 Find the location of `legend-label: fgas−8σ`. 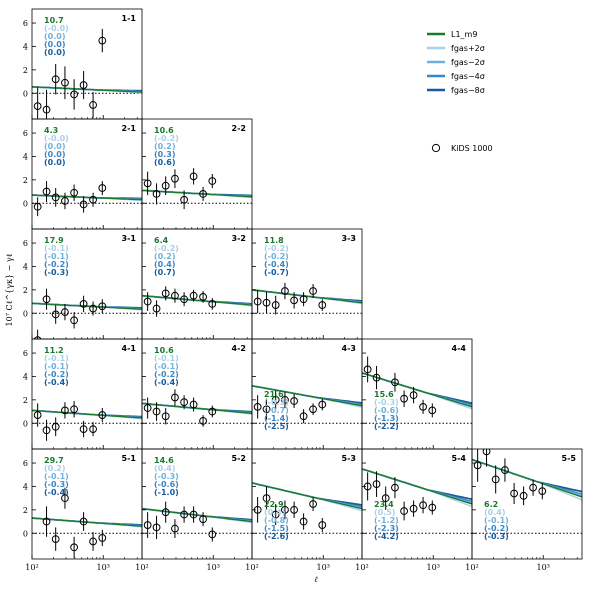

legend-label: fgas−8σ is located at coordinates (468, 90).